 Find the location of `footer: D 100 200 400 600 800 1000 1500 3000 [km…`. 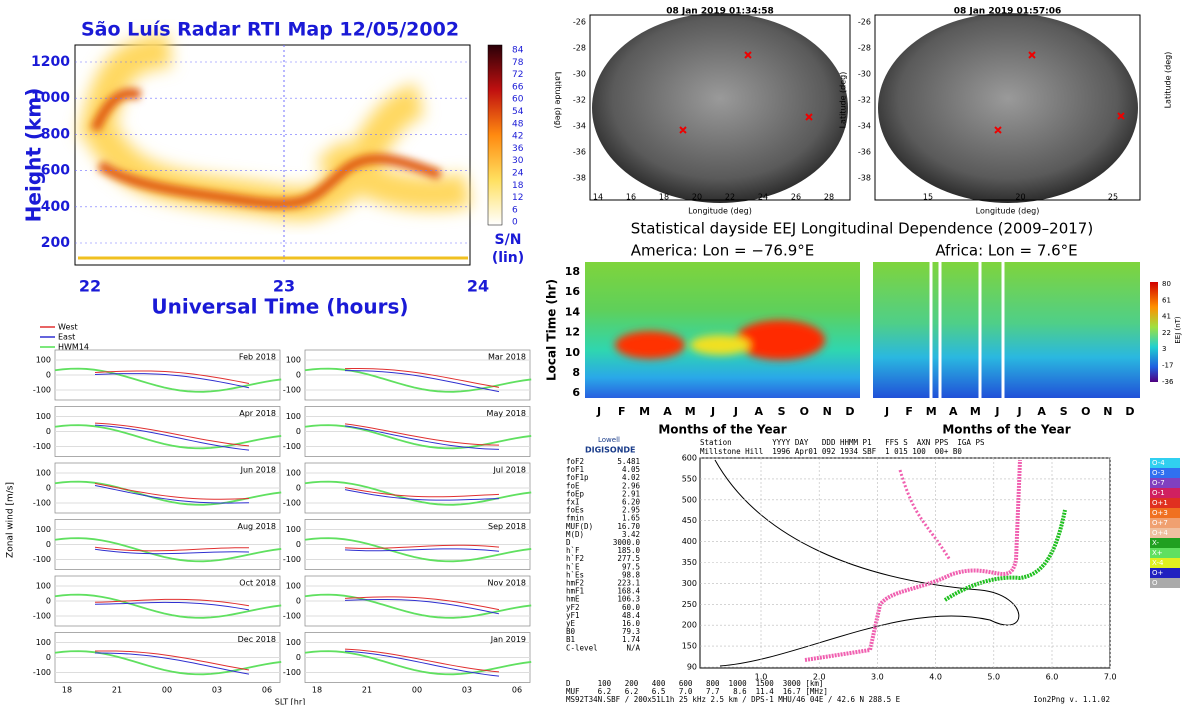

footer: D 100 200 400 600 800 1000 1500 3000 [km… is located at coordinates (694, 683).